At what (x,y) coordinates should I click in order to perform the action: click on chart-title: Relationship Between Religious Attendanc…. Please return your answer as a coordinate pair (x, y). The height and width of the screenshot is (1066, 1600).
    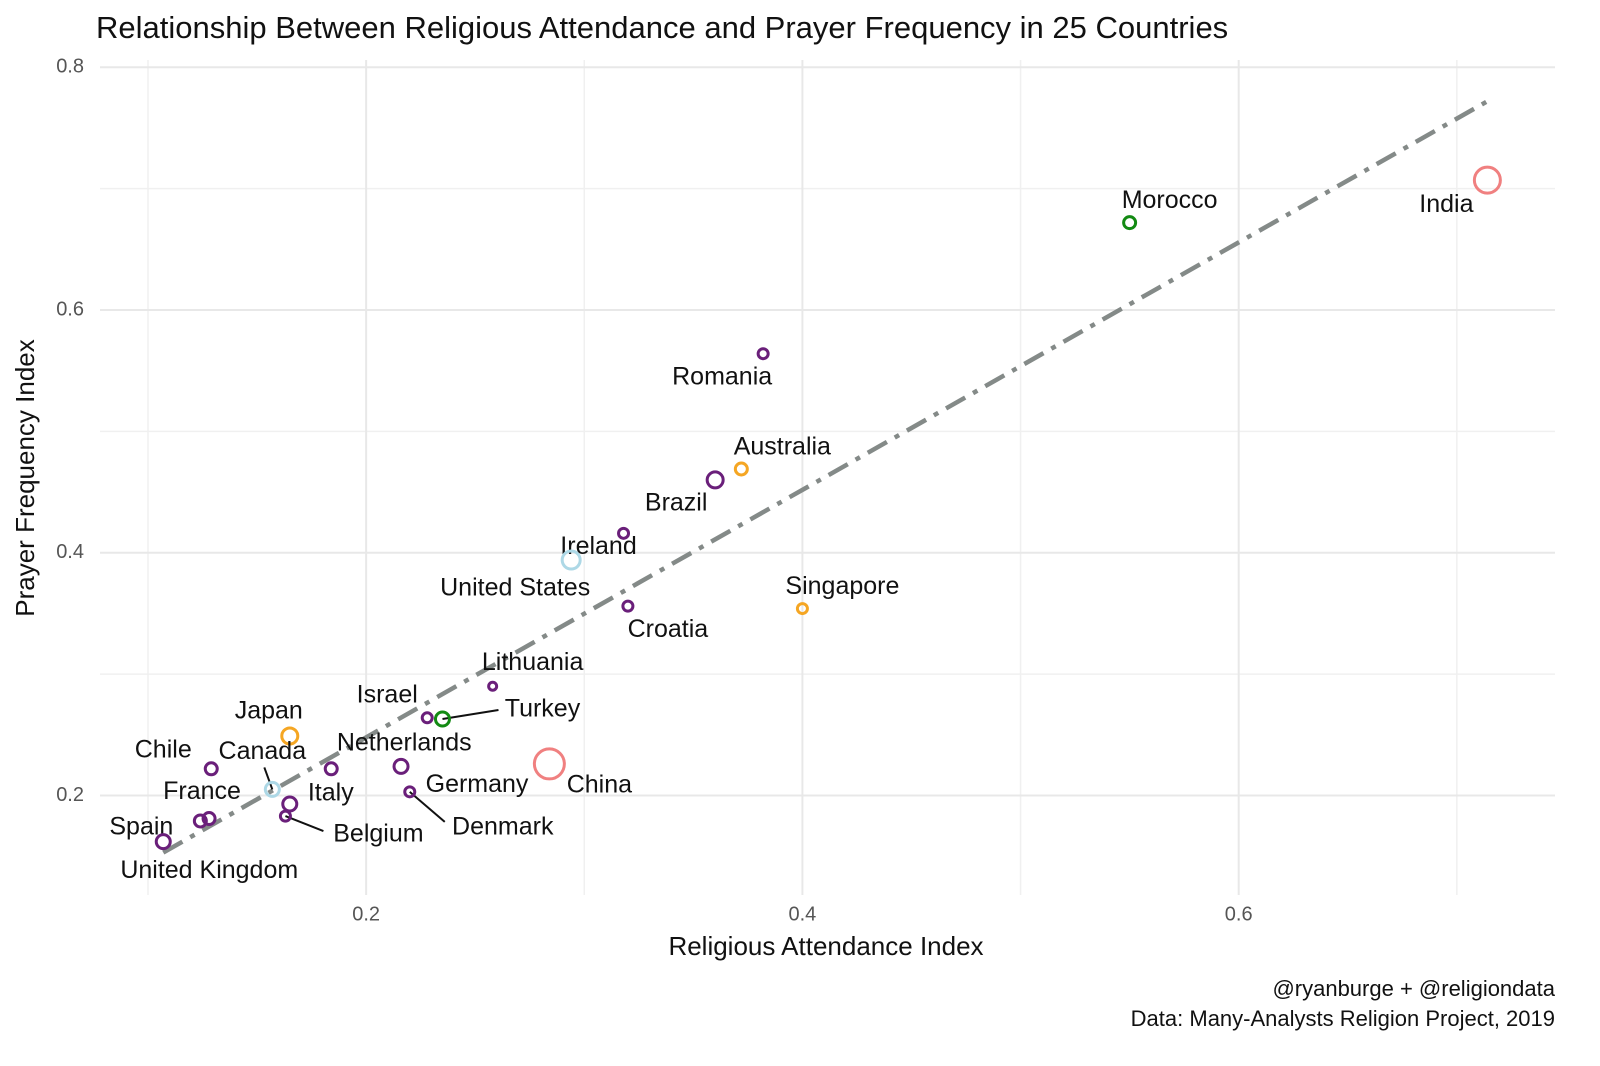
    Looking at the image, I should click on (662, 27).